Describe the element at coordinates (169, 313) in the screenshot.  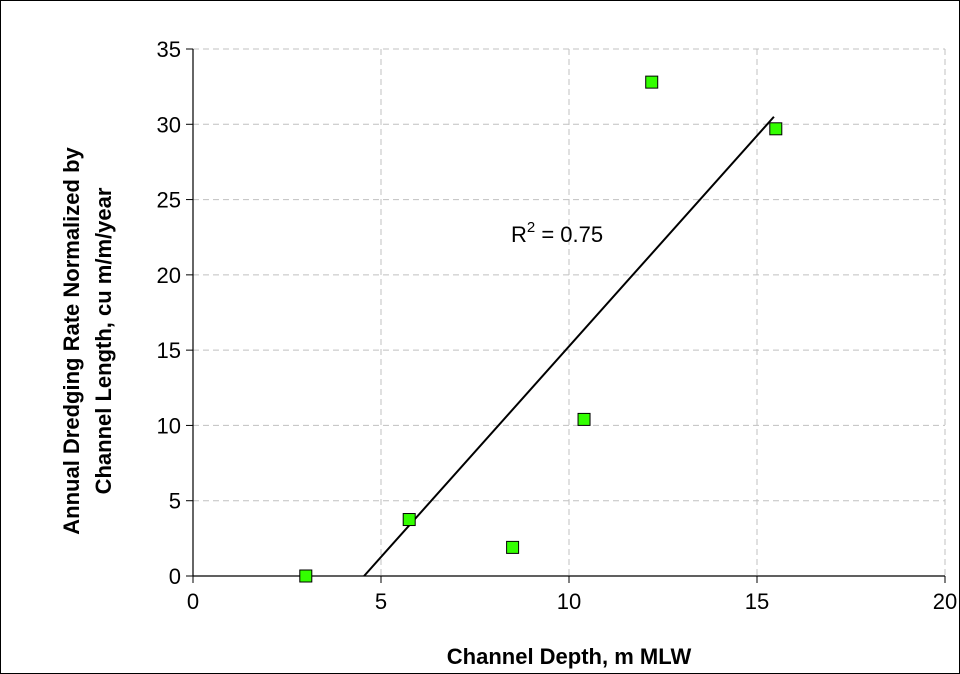
I see `y-tick-labels: 0 5 10 15 20 25 30 35` at that location.